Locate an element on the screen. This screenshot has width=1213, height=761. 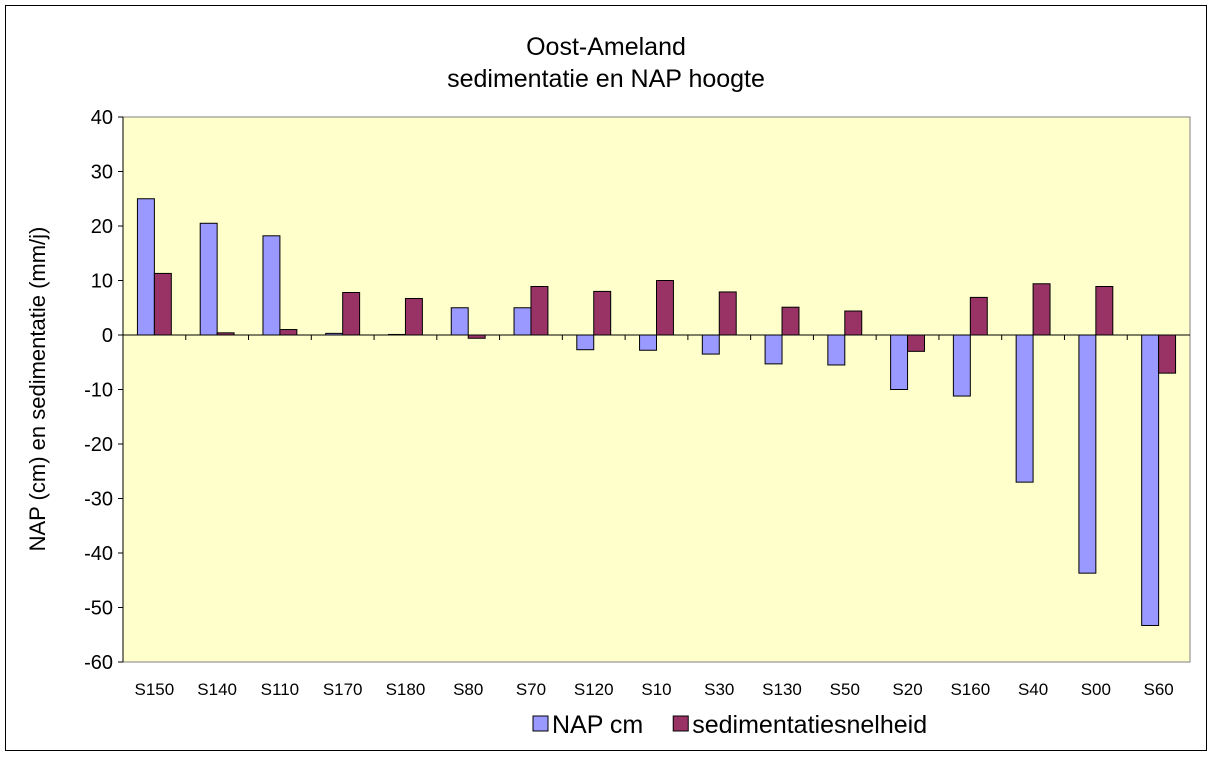
x-tick-label: S180 is located at coordinates (406, 689).